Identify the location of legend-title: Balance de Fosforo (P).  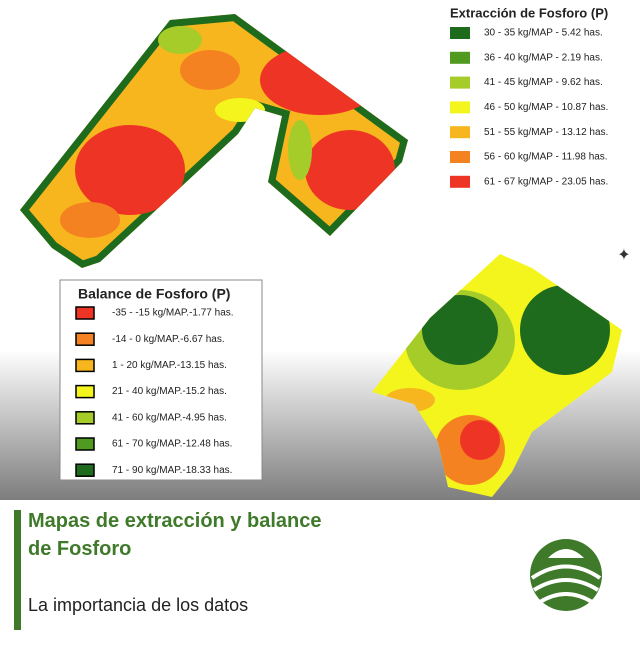
(154, 294).